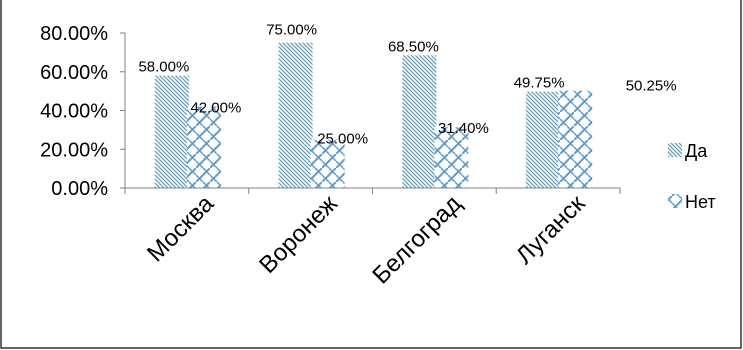 The width and height of the screenshot is (743, 350). I want to click on legend-swatch-net, so click(675, 201).